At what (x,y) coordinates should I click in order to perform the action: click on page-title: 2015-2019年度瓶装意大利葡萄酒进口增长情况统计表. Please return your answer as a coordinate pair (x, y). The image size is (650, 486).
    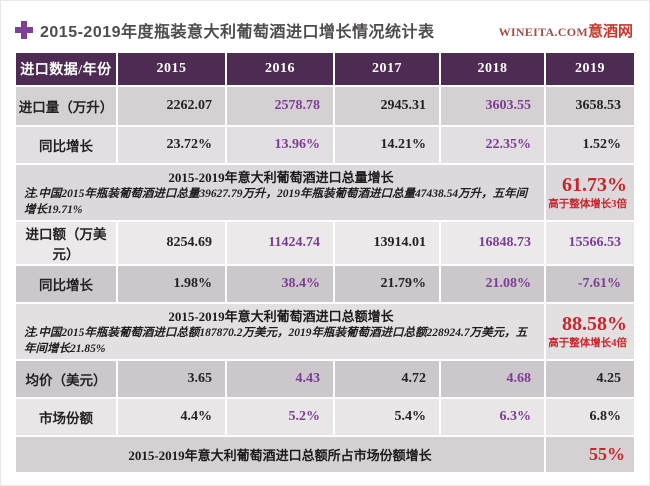
    Looking at the image, I should click on (237, 32).